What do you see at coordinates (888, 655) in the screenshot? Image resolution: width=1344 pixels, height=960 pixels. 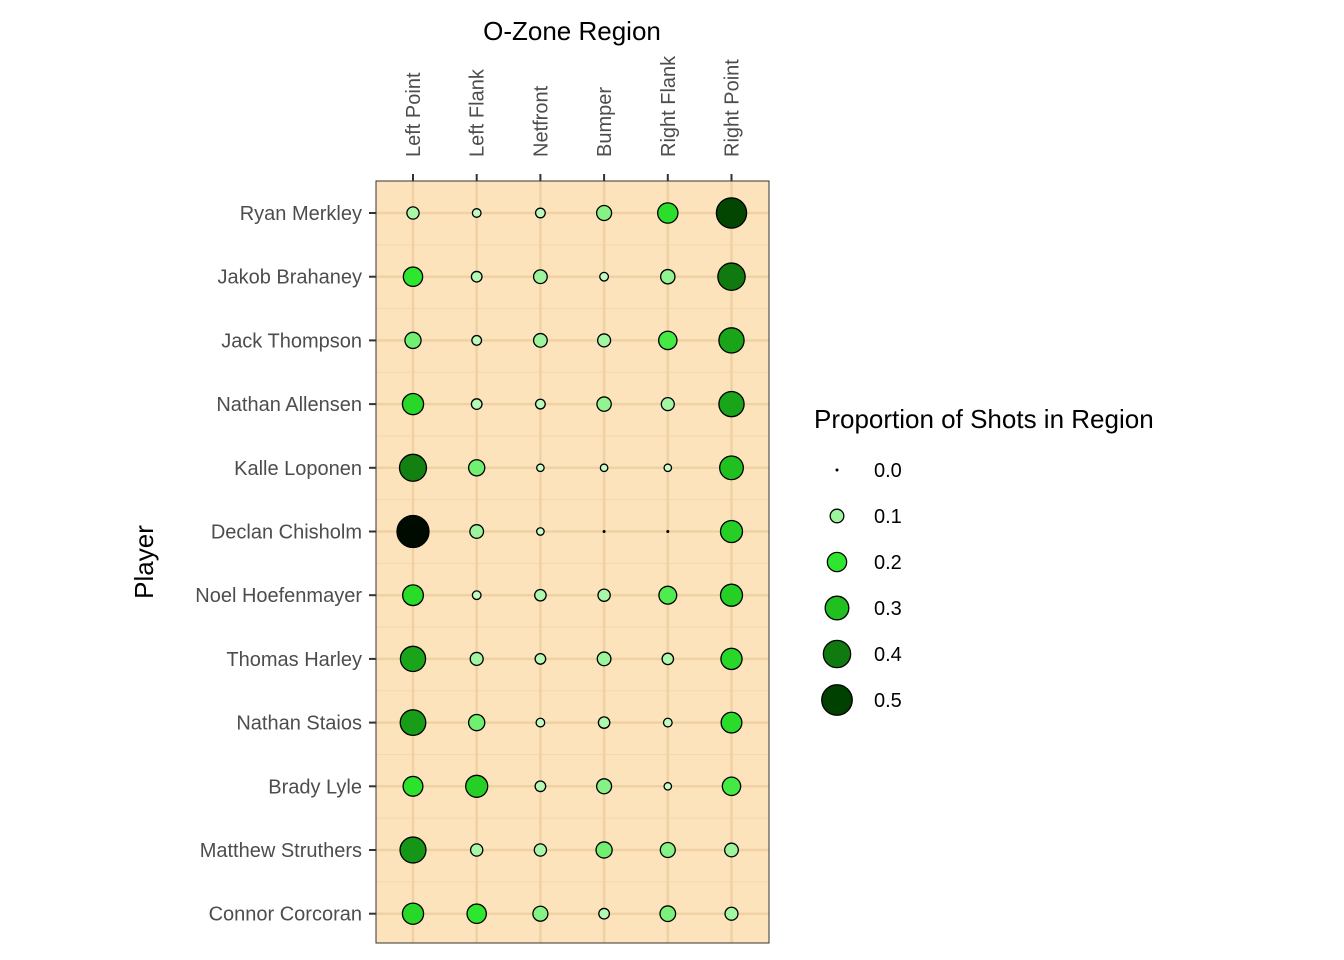 I see `legend-label: 0.4` at bounding box center [888, 655].